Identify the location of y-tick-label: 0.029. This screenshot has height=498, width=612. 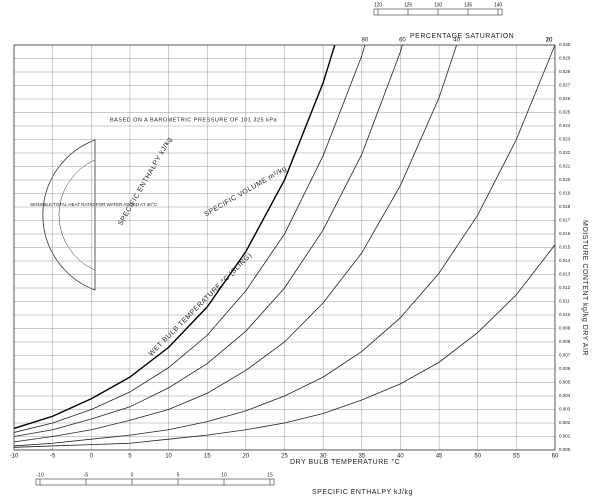
(565, 58).